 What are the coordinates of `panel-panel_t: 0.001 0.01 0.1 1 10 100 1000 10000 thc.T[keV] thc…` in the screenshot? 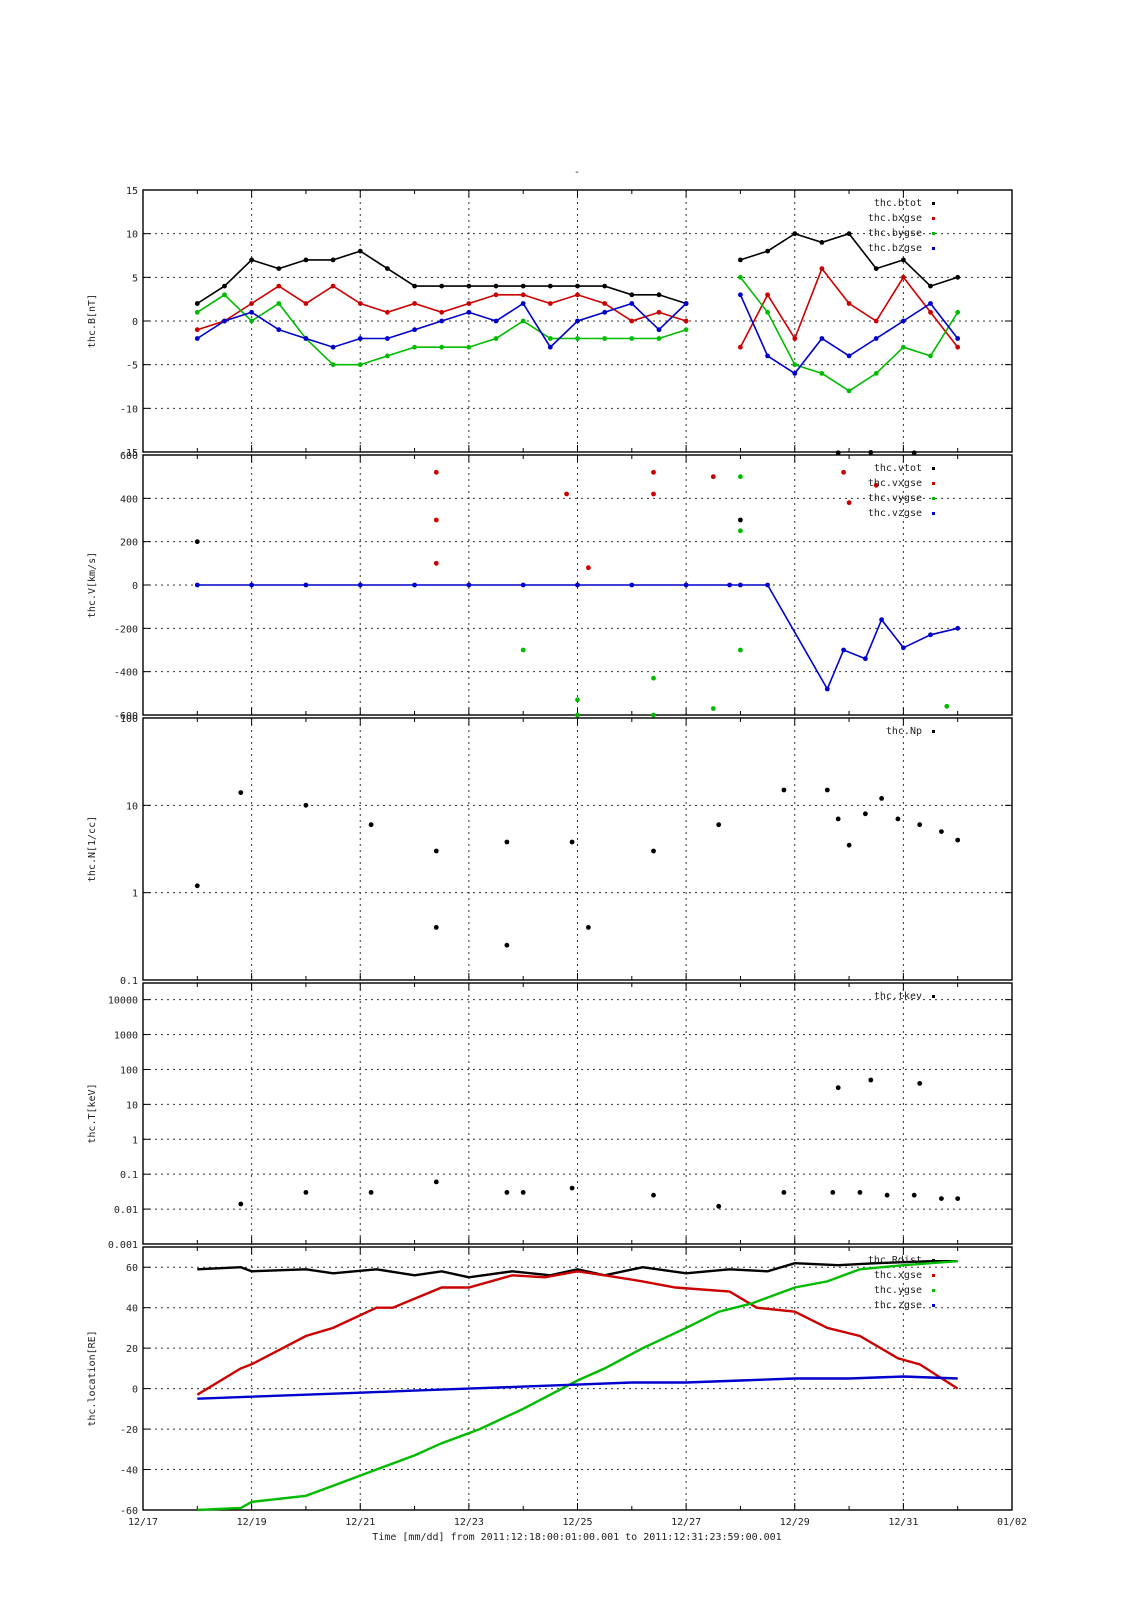 It's located at (550, 1116).